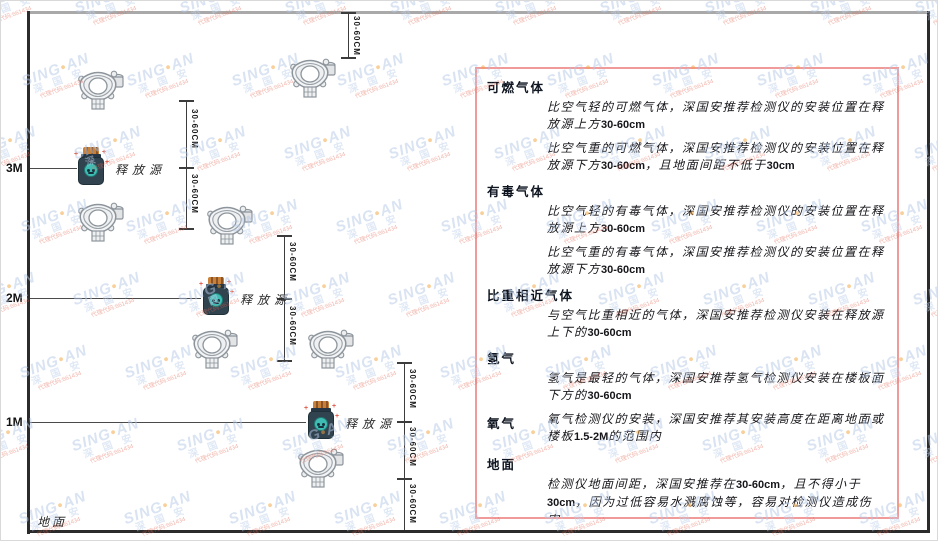 The width and height of the screenshot is (938, 541). Describe the element at coordinates (716, 386) in the screenshot. I see `section-paragraph: 氢气是最轻的气体，深国安推荐氢气检测仪安装在楼板面下方的30-60cm` at that location.